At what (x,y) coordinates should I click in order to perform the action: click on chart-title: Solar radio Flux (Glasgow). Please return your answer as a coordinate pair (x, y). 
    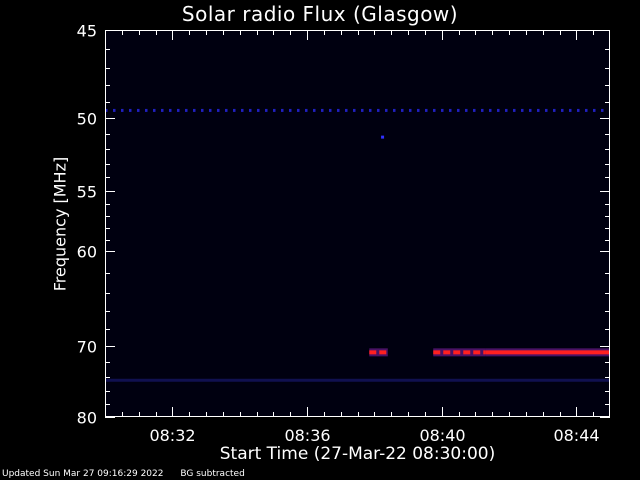
    Looking at the image, I should click on (320, 14).